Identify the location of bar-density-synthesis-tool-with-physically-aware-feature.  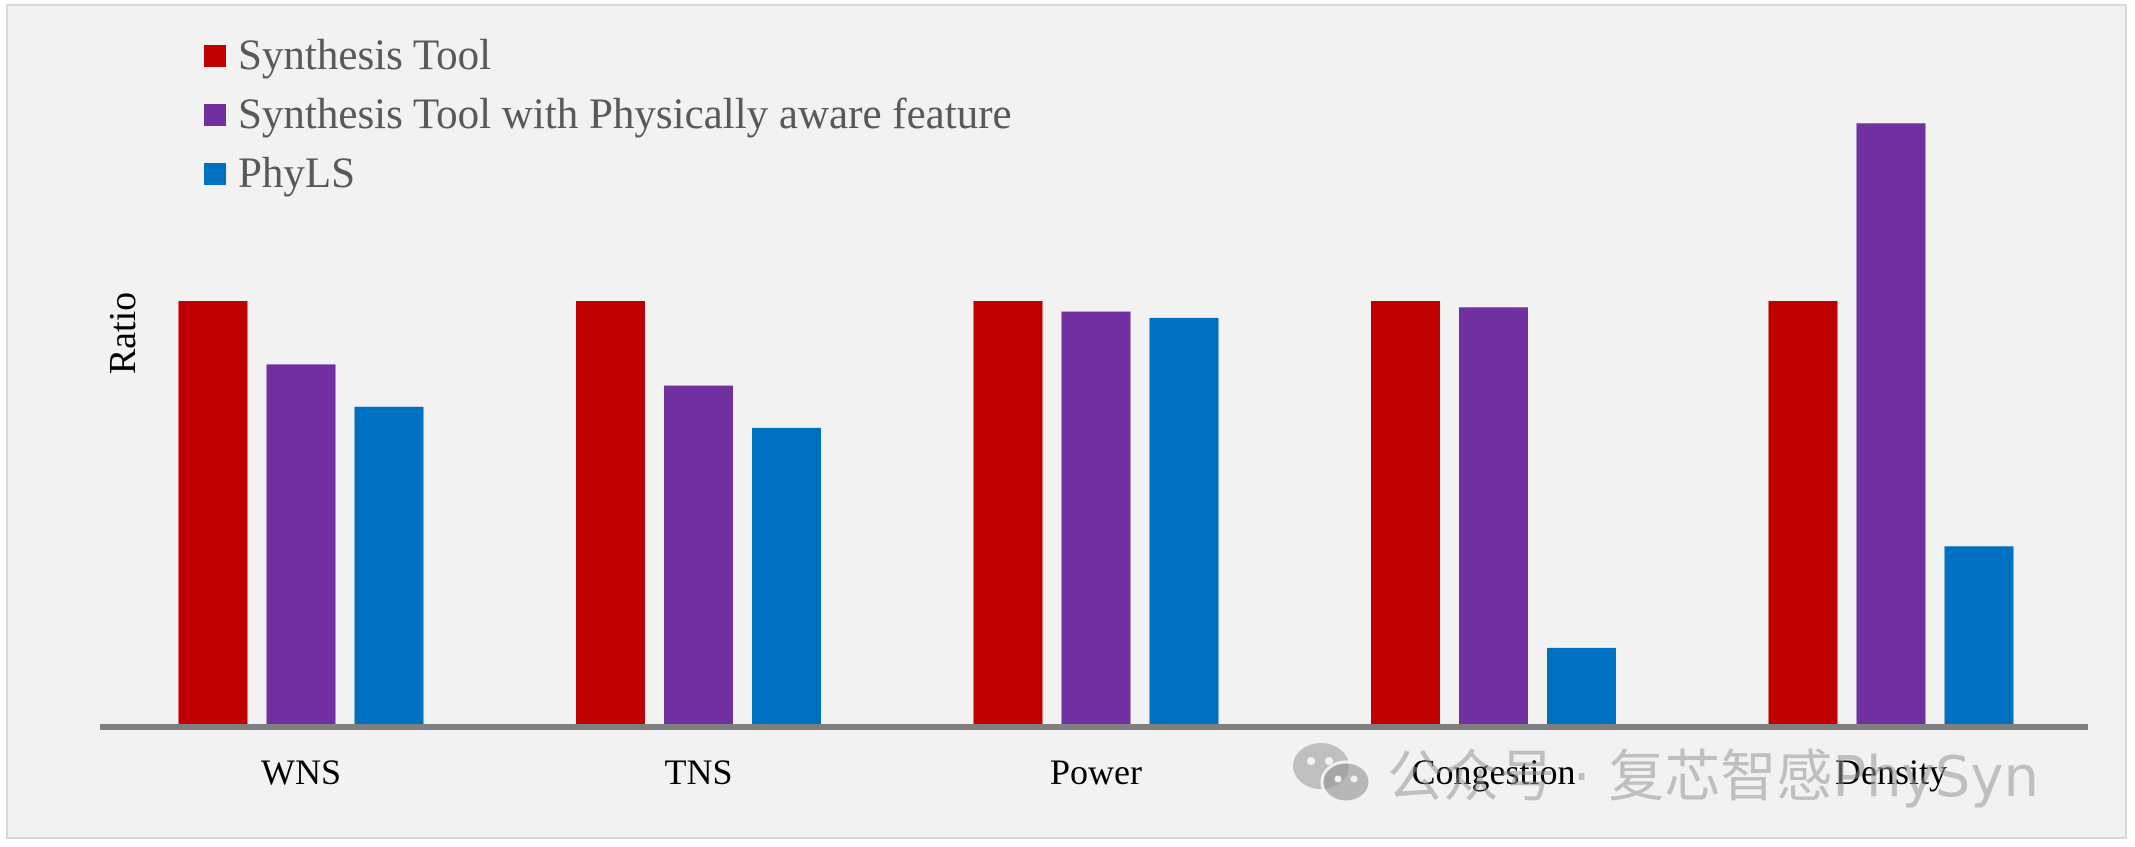
(1891, 424).